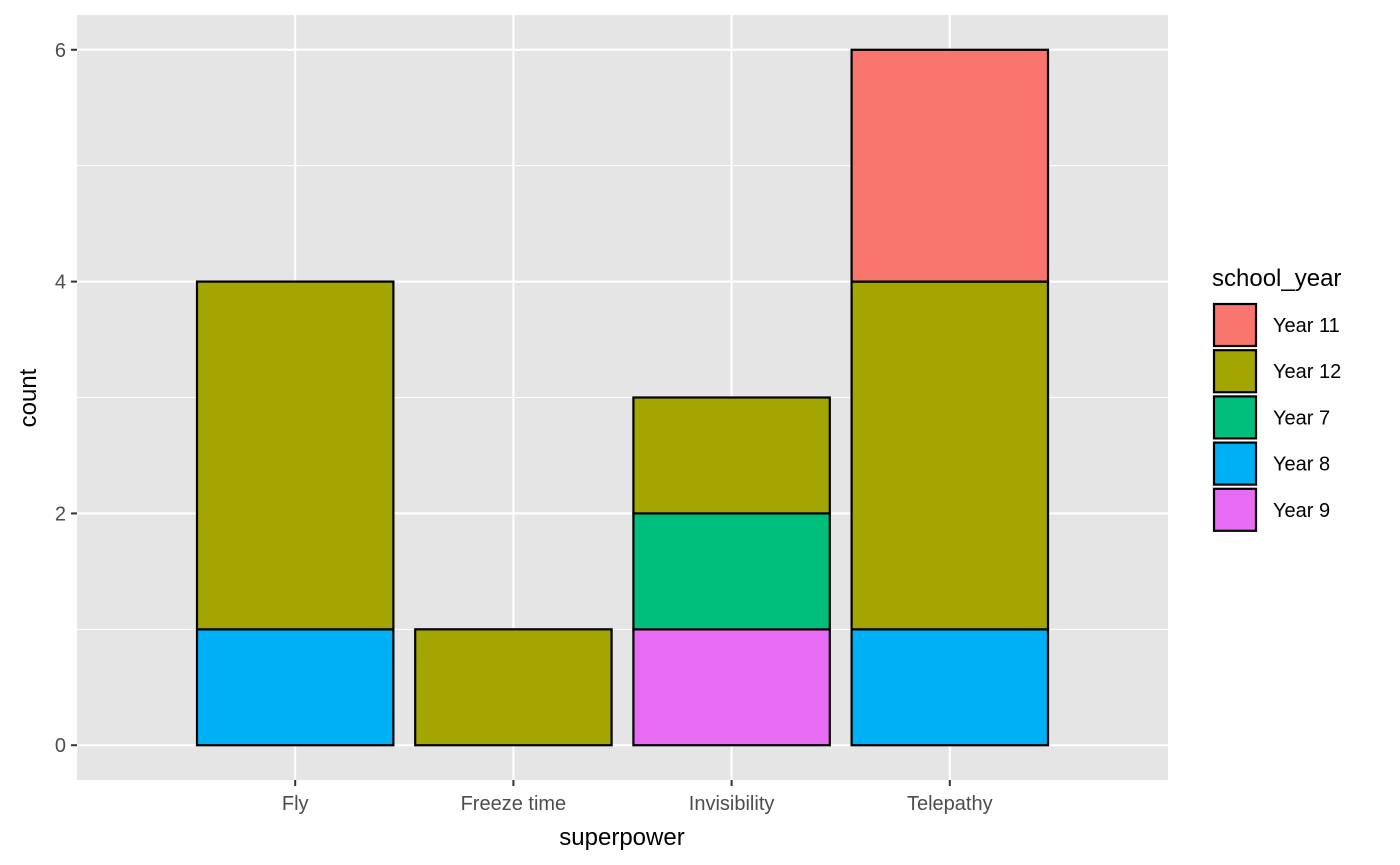 The width and height of the screenshot is (1400, 865). What do you see at coordinates (1276, 278) in the screenshot?
I see `legend-title: school_year` at bounding box center [1276, 278].